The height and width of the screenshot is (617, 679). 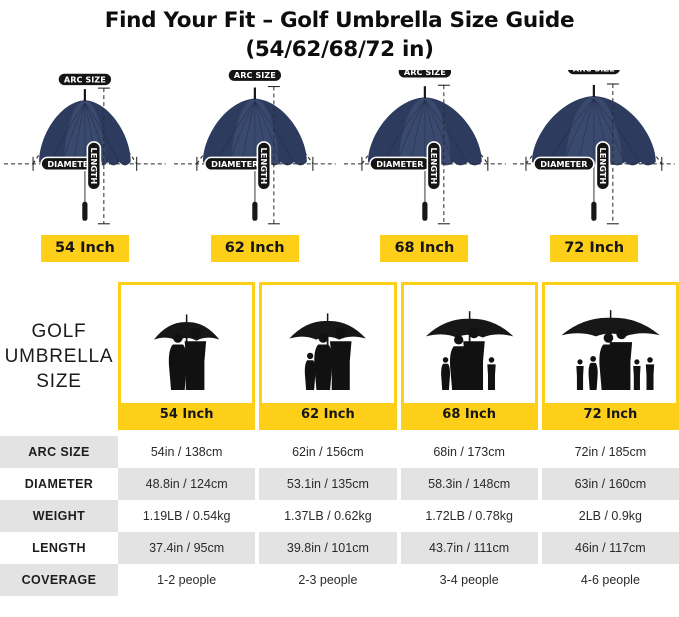 What do you see at coordinates (469, 548) in the screenshot?
I see `table-cell-3-2: 43.7in / 111cm` at bounding box center [469, 548].